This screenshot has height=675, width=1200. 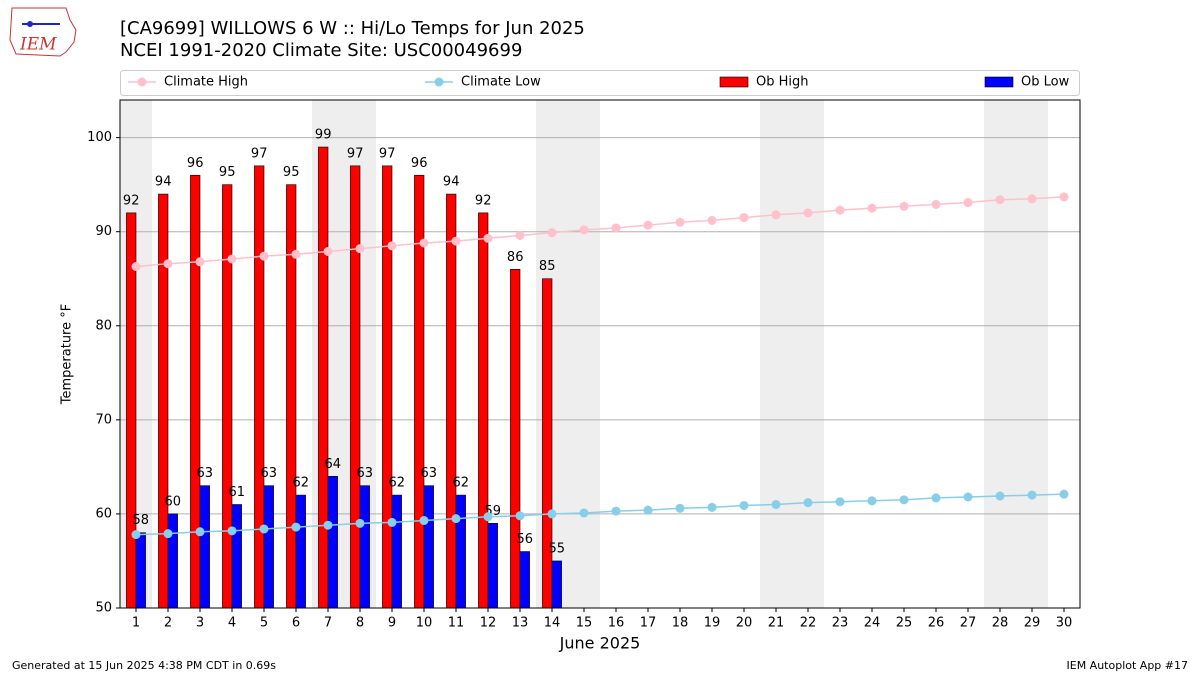 I want to click on x-tick-label: 6, so click(x=296, y=623).